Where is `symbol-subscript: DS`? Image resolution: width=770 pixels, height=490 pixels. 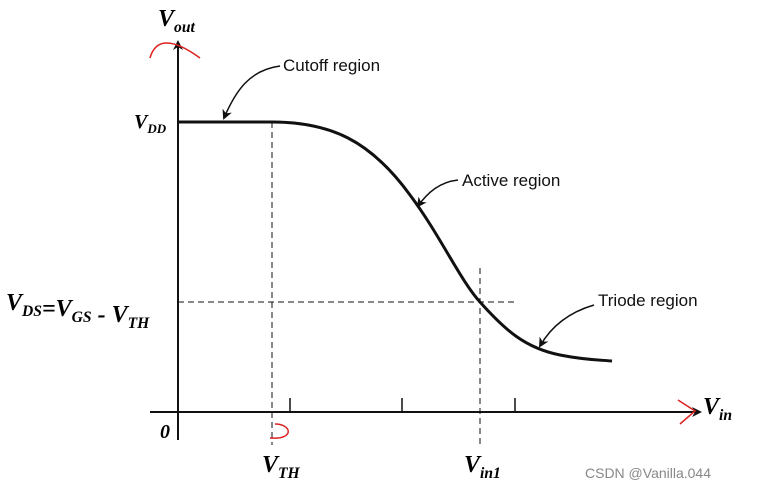 symbol-subscript: DS is located at coordinates (31, 311).